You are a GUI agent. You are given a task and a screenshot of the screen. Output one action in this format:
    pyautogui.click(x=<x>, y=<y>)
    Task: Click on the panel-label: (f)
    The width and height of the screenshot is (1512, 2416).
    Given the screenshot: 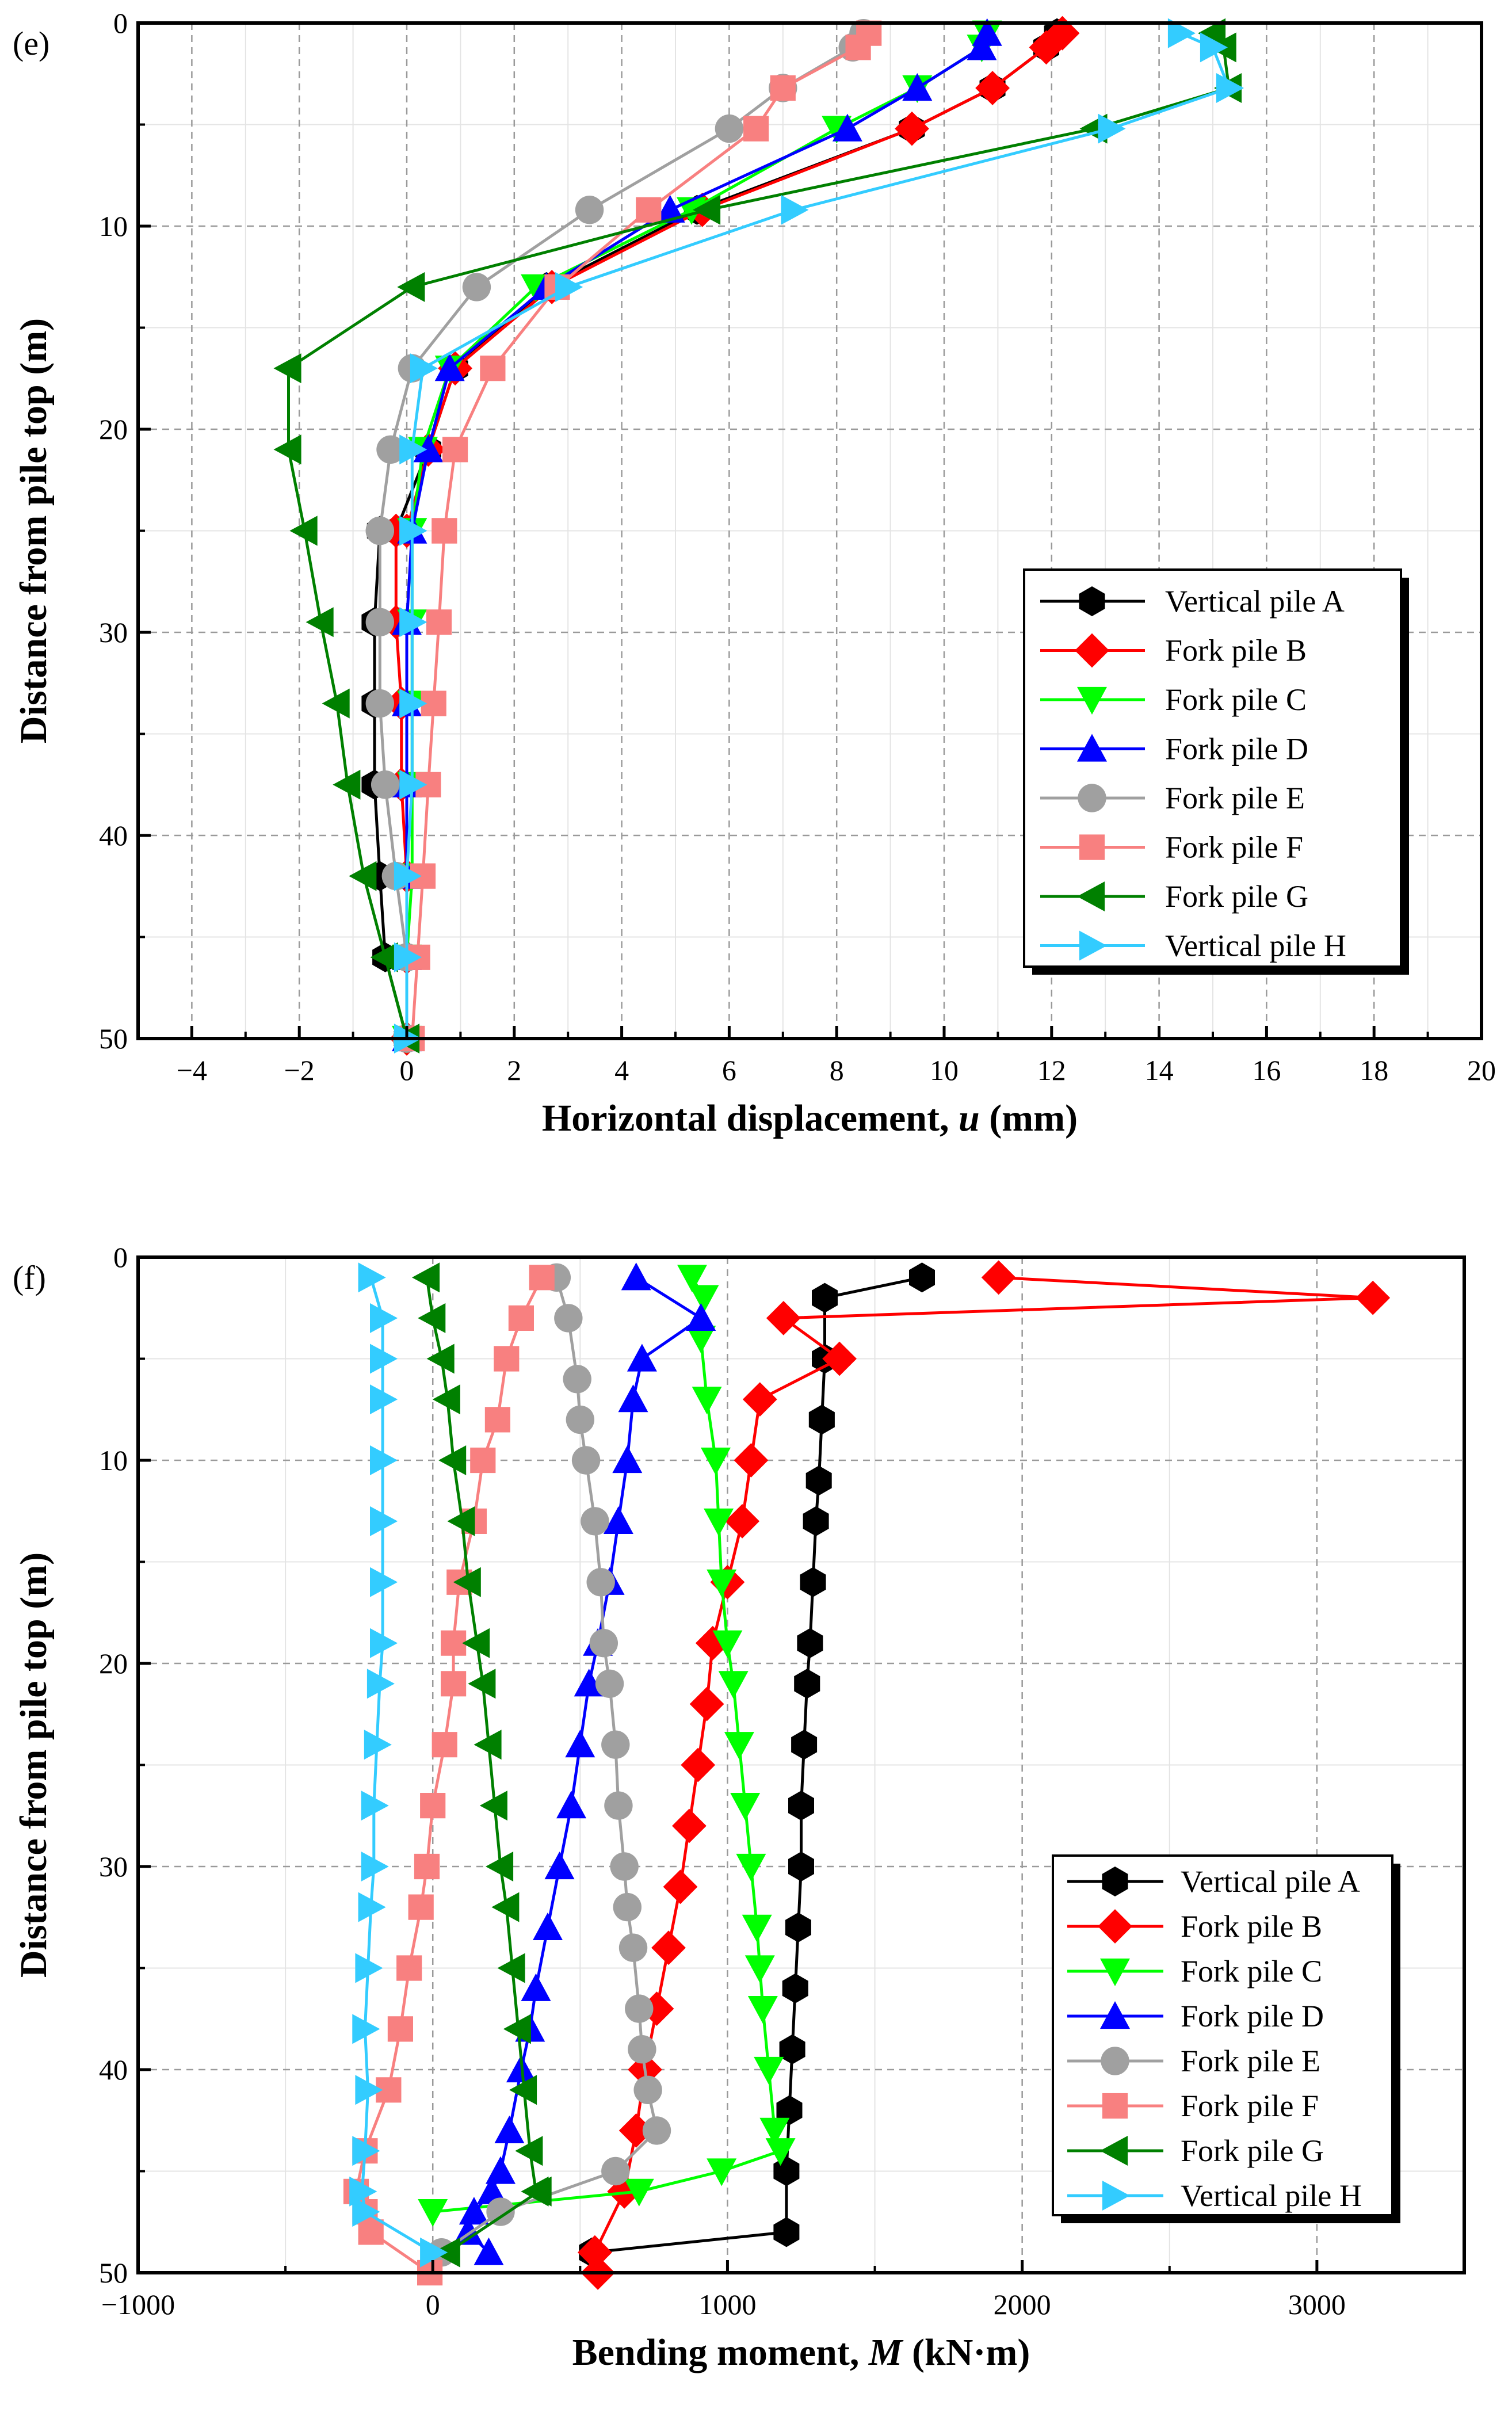 What is the action you would take?
    pyautogui.click(x=29, y=1277)
    